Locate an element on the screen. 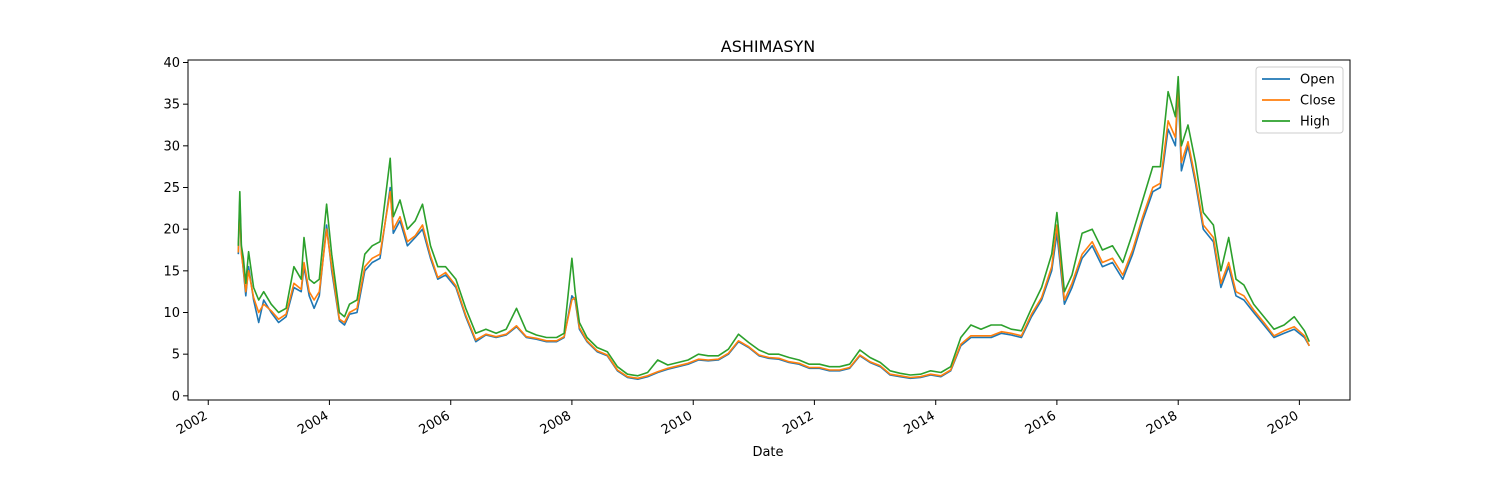 Image resolution: width=1500 pixels, height=504 pixels. legend-label-close: Close is located at coordinates (1317, 101).